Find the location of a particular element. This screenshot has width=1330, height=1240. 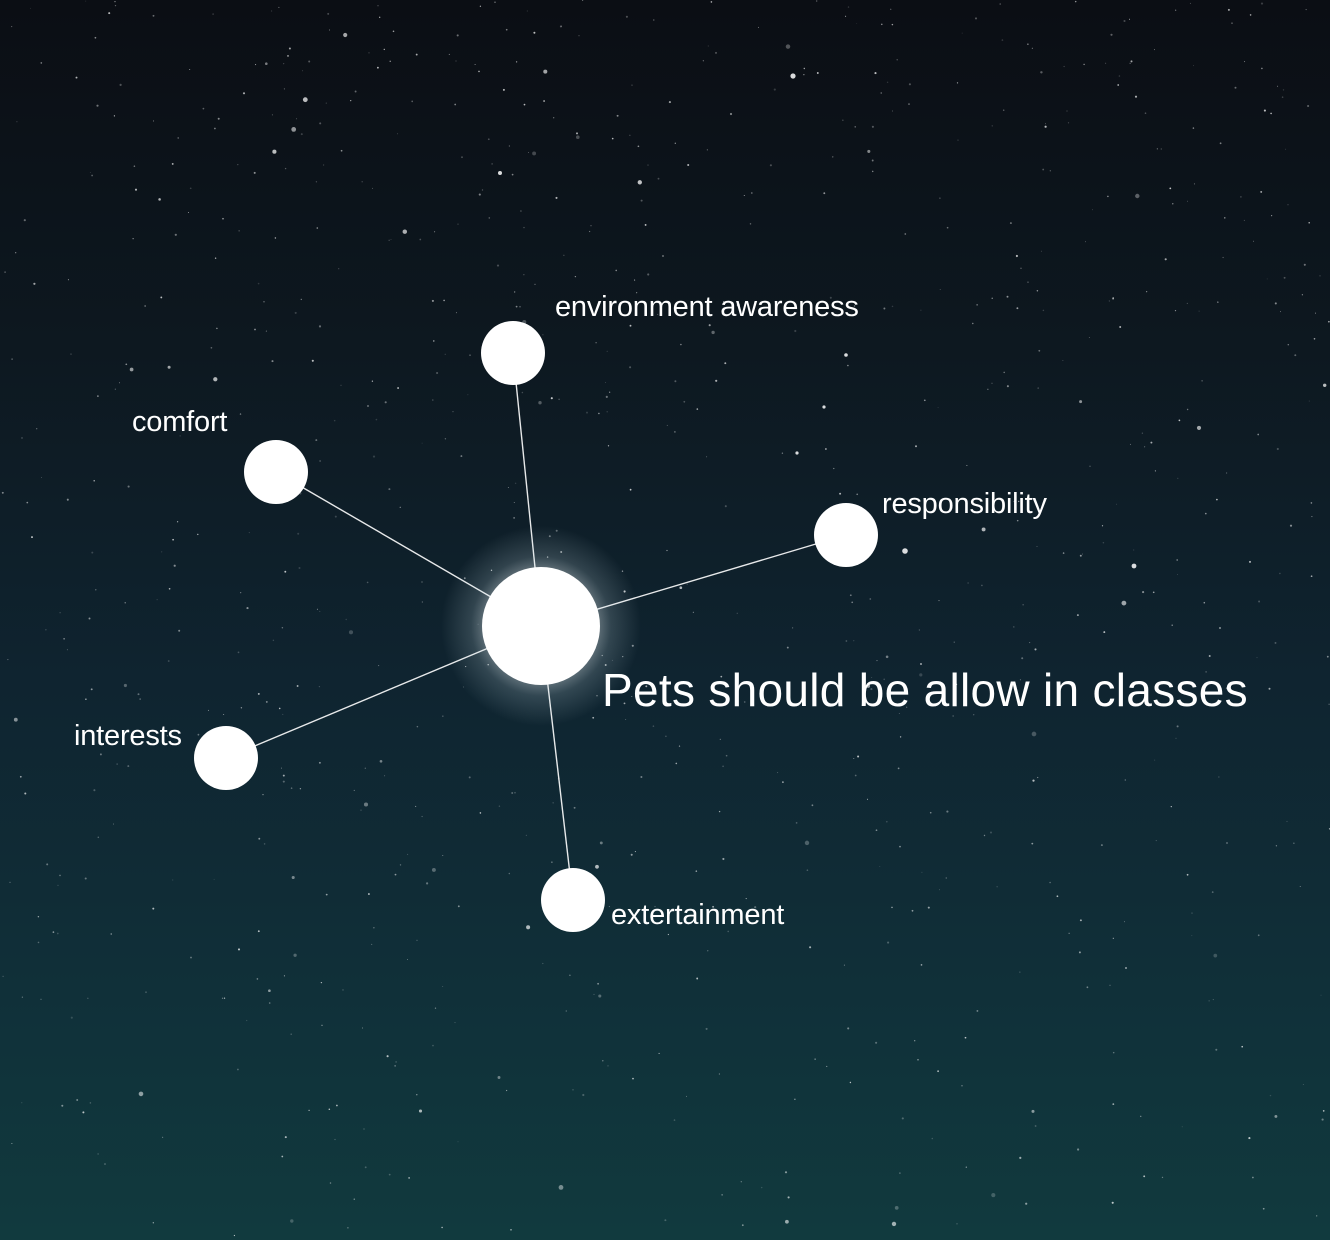

node-comfort is located at coordinates (276, 472).